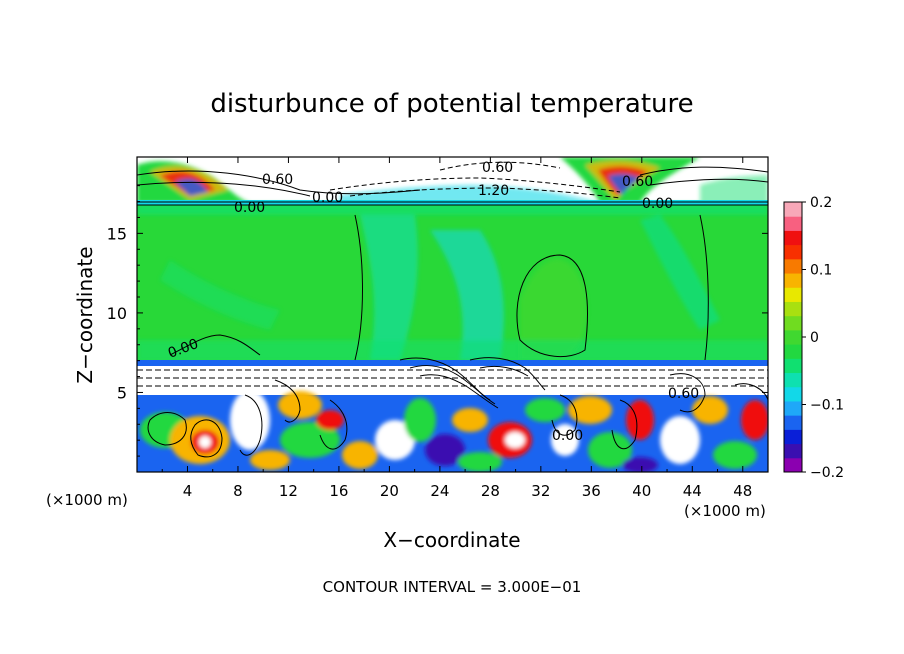 This screenshot has height=654, width=904. I want to click on colorbar-tick-label: 0.1, so click(821, 271).